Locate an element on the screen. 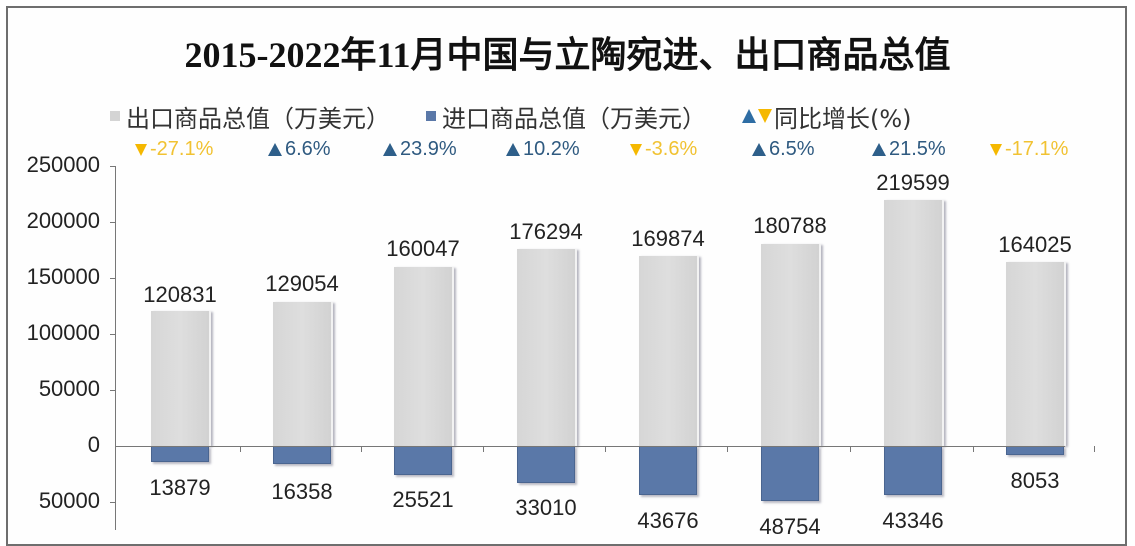 The height and width of the screenshot is (546, 1135). growth-value: -17.1% is located at coordinates (1037, 149).